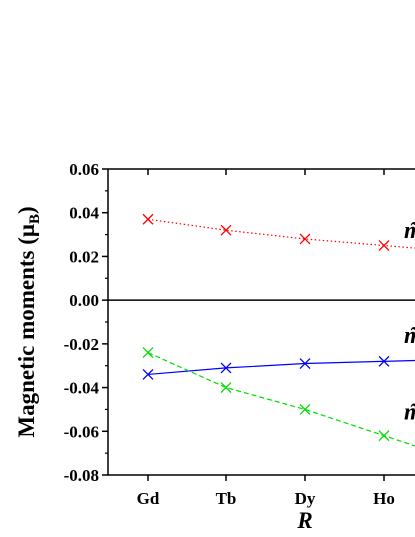  I want to click on series-1-marker-ho, so click(384, 361).